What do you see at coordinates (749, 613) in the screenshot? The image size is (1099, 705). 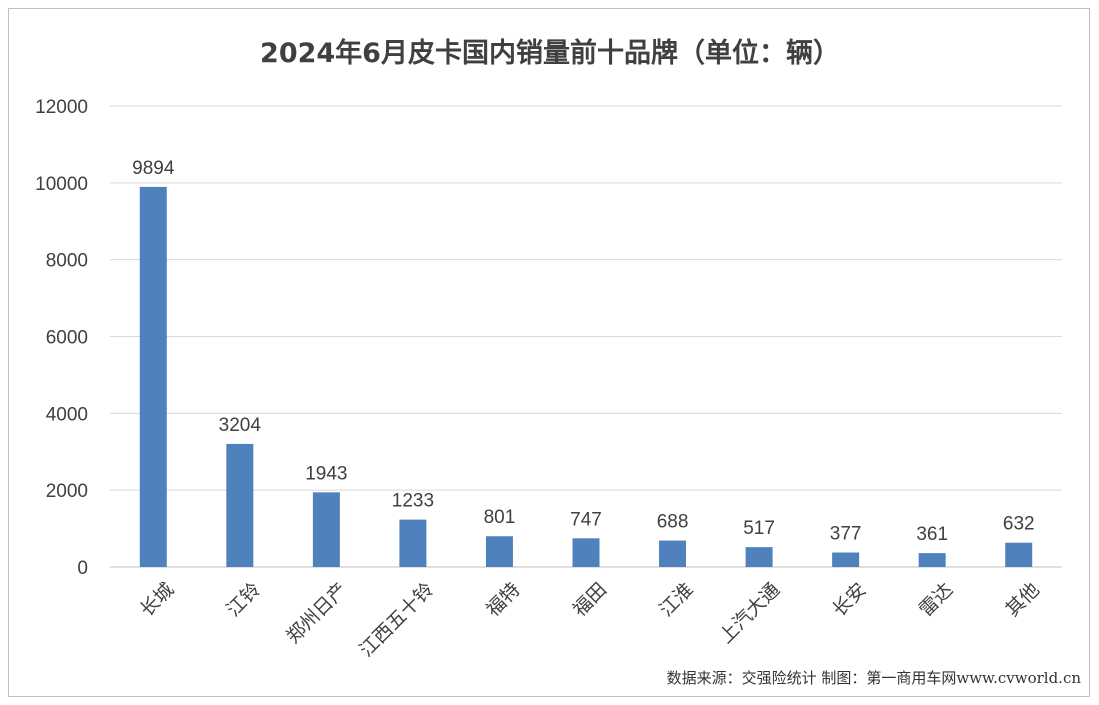 I see `x-tick-label: 上汽大通` at bounding box center [749, 613].